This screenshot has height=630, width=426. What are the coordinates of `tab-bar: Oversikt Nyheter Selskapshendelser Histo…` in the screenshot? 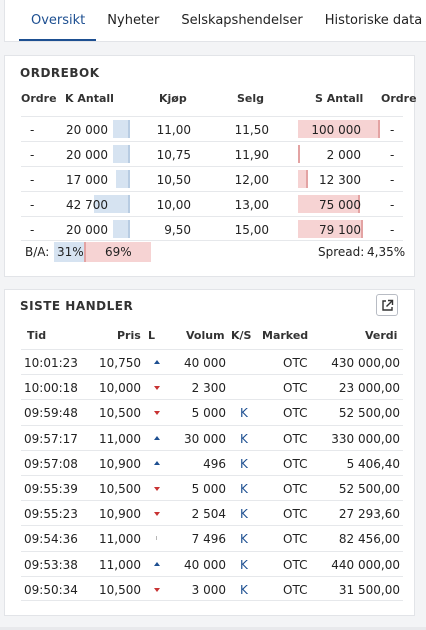 It's located at (215, 21).